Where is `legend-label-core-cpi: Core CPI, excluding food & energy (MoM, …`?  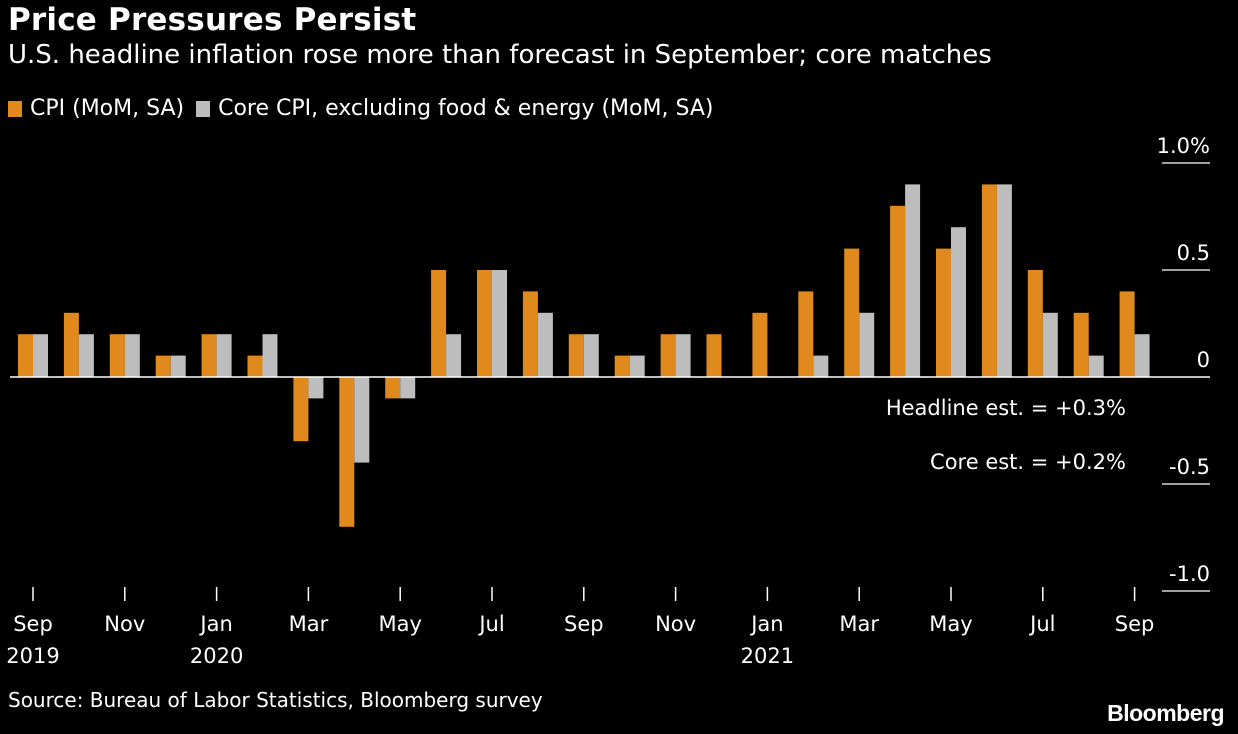
legend-label-core-cpi: Core CPI, excluding food & energy (MoM, … is located at coordinates (466, 108).